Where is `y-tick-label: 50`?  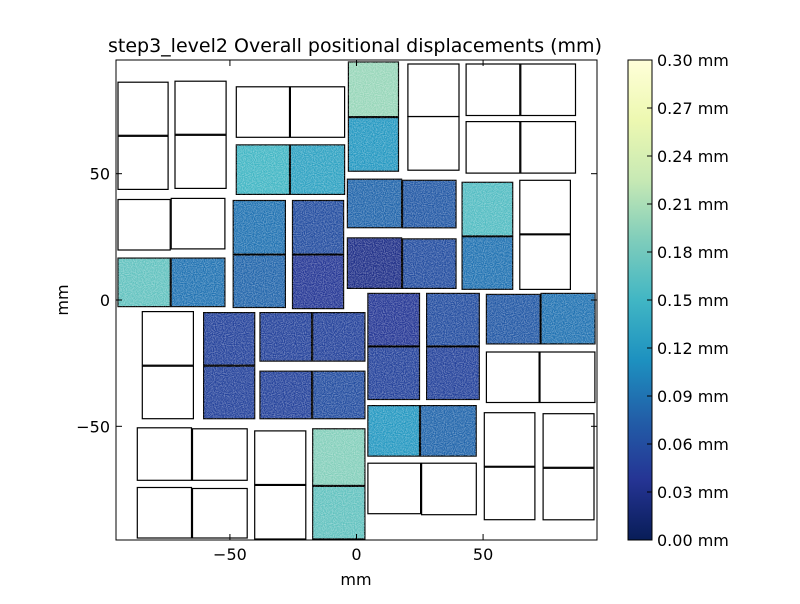
y-tick-label: 50 is located at coordinates (100, 174).